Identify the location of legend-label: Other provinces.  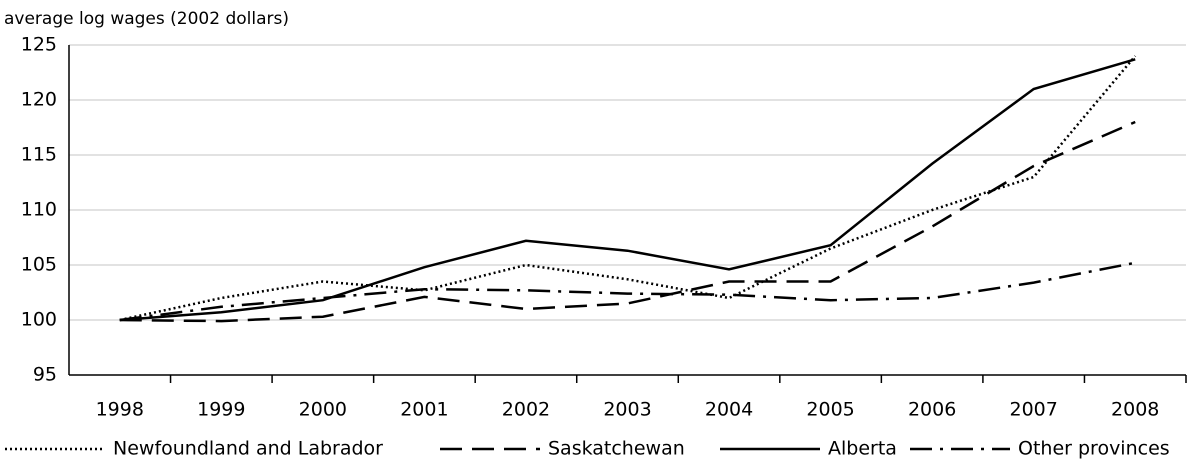
(1094, 449).